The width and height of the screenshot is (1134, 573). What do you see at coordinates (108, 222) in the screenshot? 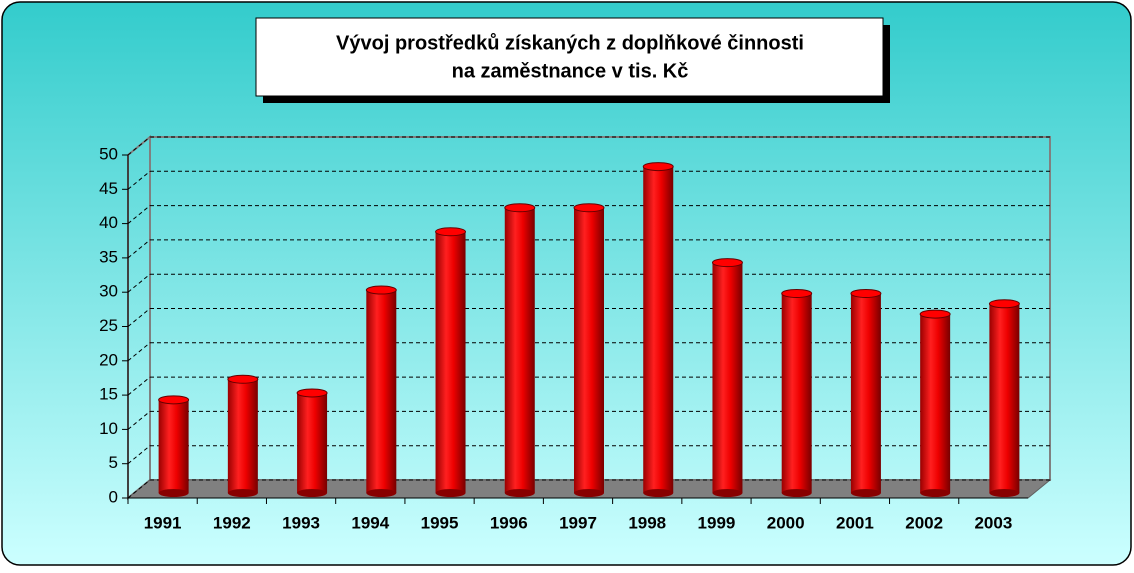
I see `y-tick-label: 40` at bounding box center [108, 222].